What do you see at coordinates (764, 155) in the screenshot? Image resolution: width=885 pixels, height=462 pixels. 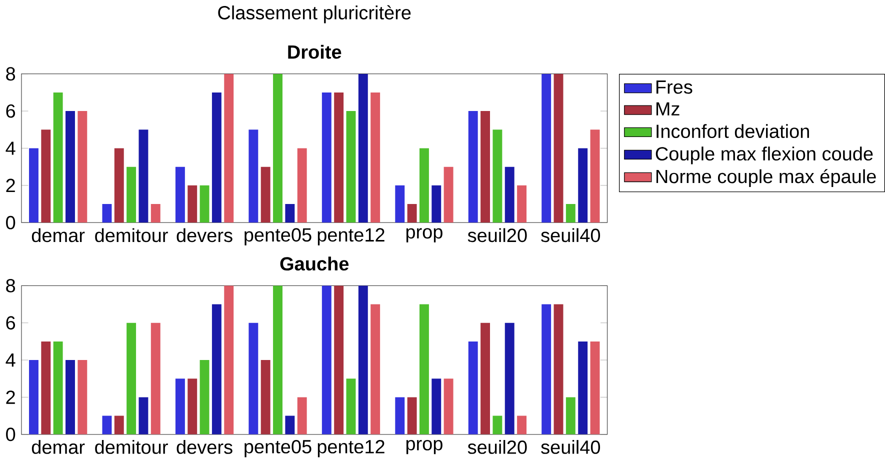 I see `legend-label: Couple max flexion coude` at bounding box center [764, 155].